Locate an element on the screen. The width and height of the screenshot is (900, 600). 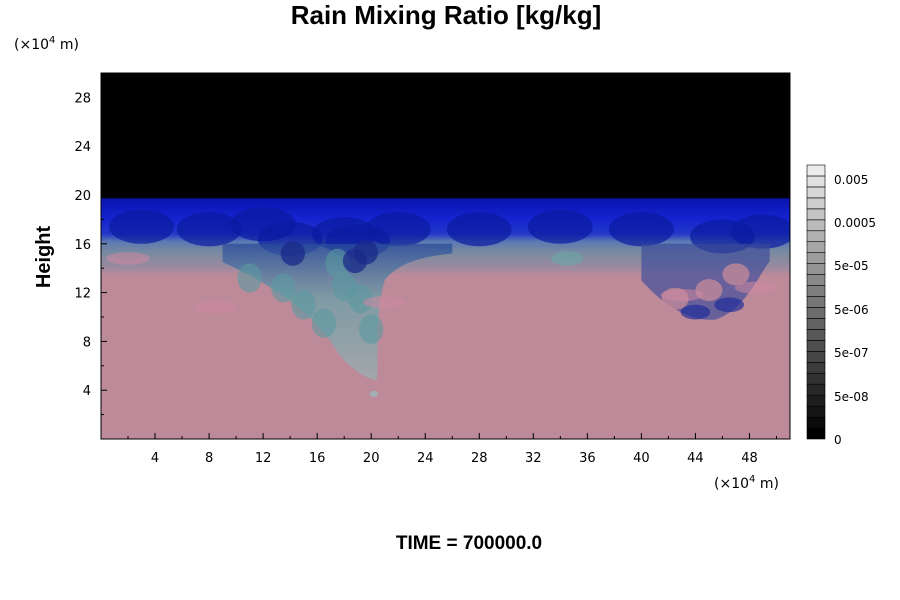
y-unit-label: (×104 m) is located at coordinates (46, 44).